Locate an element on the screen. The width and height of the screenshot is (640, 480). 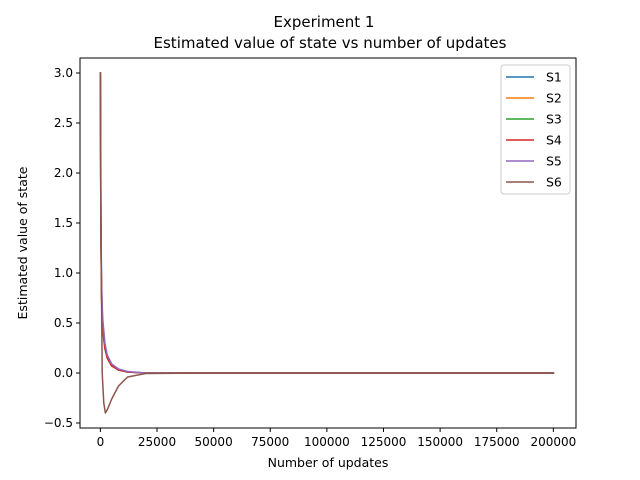
x-tick-label: 125000 is located at coordinates (384, 442).